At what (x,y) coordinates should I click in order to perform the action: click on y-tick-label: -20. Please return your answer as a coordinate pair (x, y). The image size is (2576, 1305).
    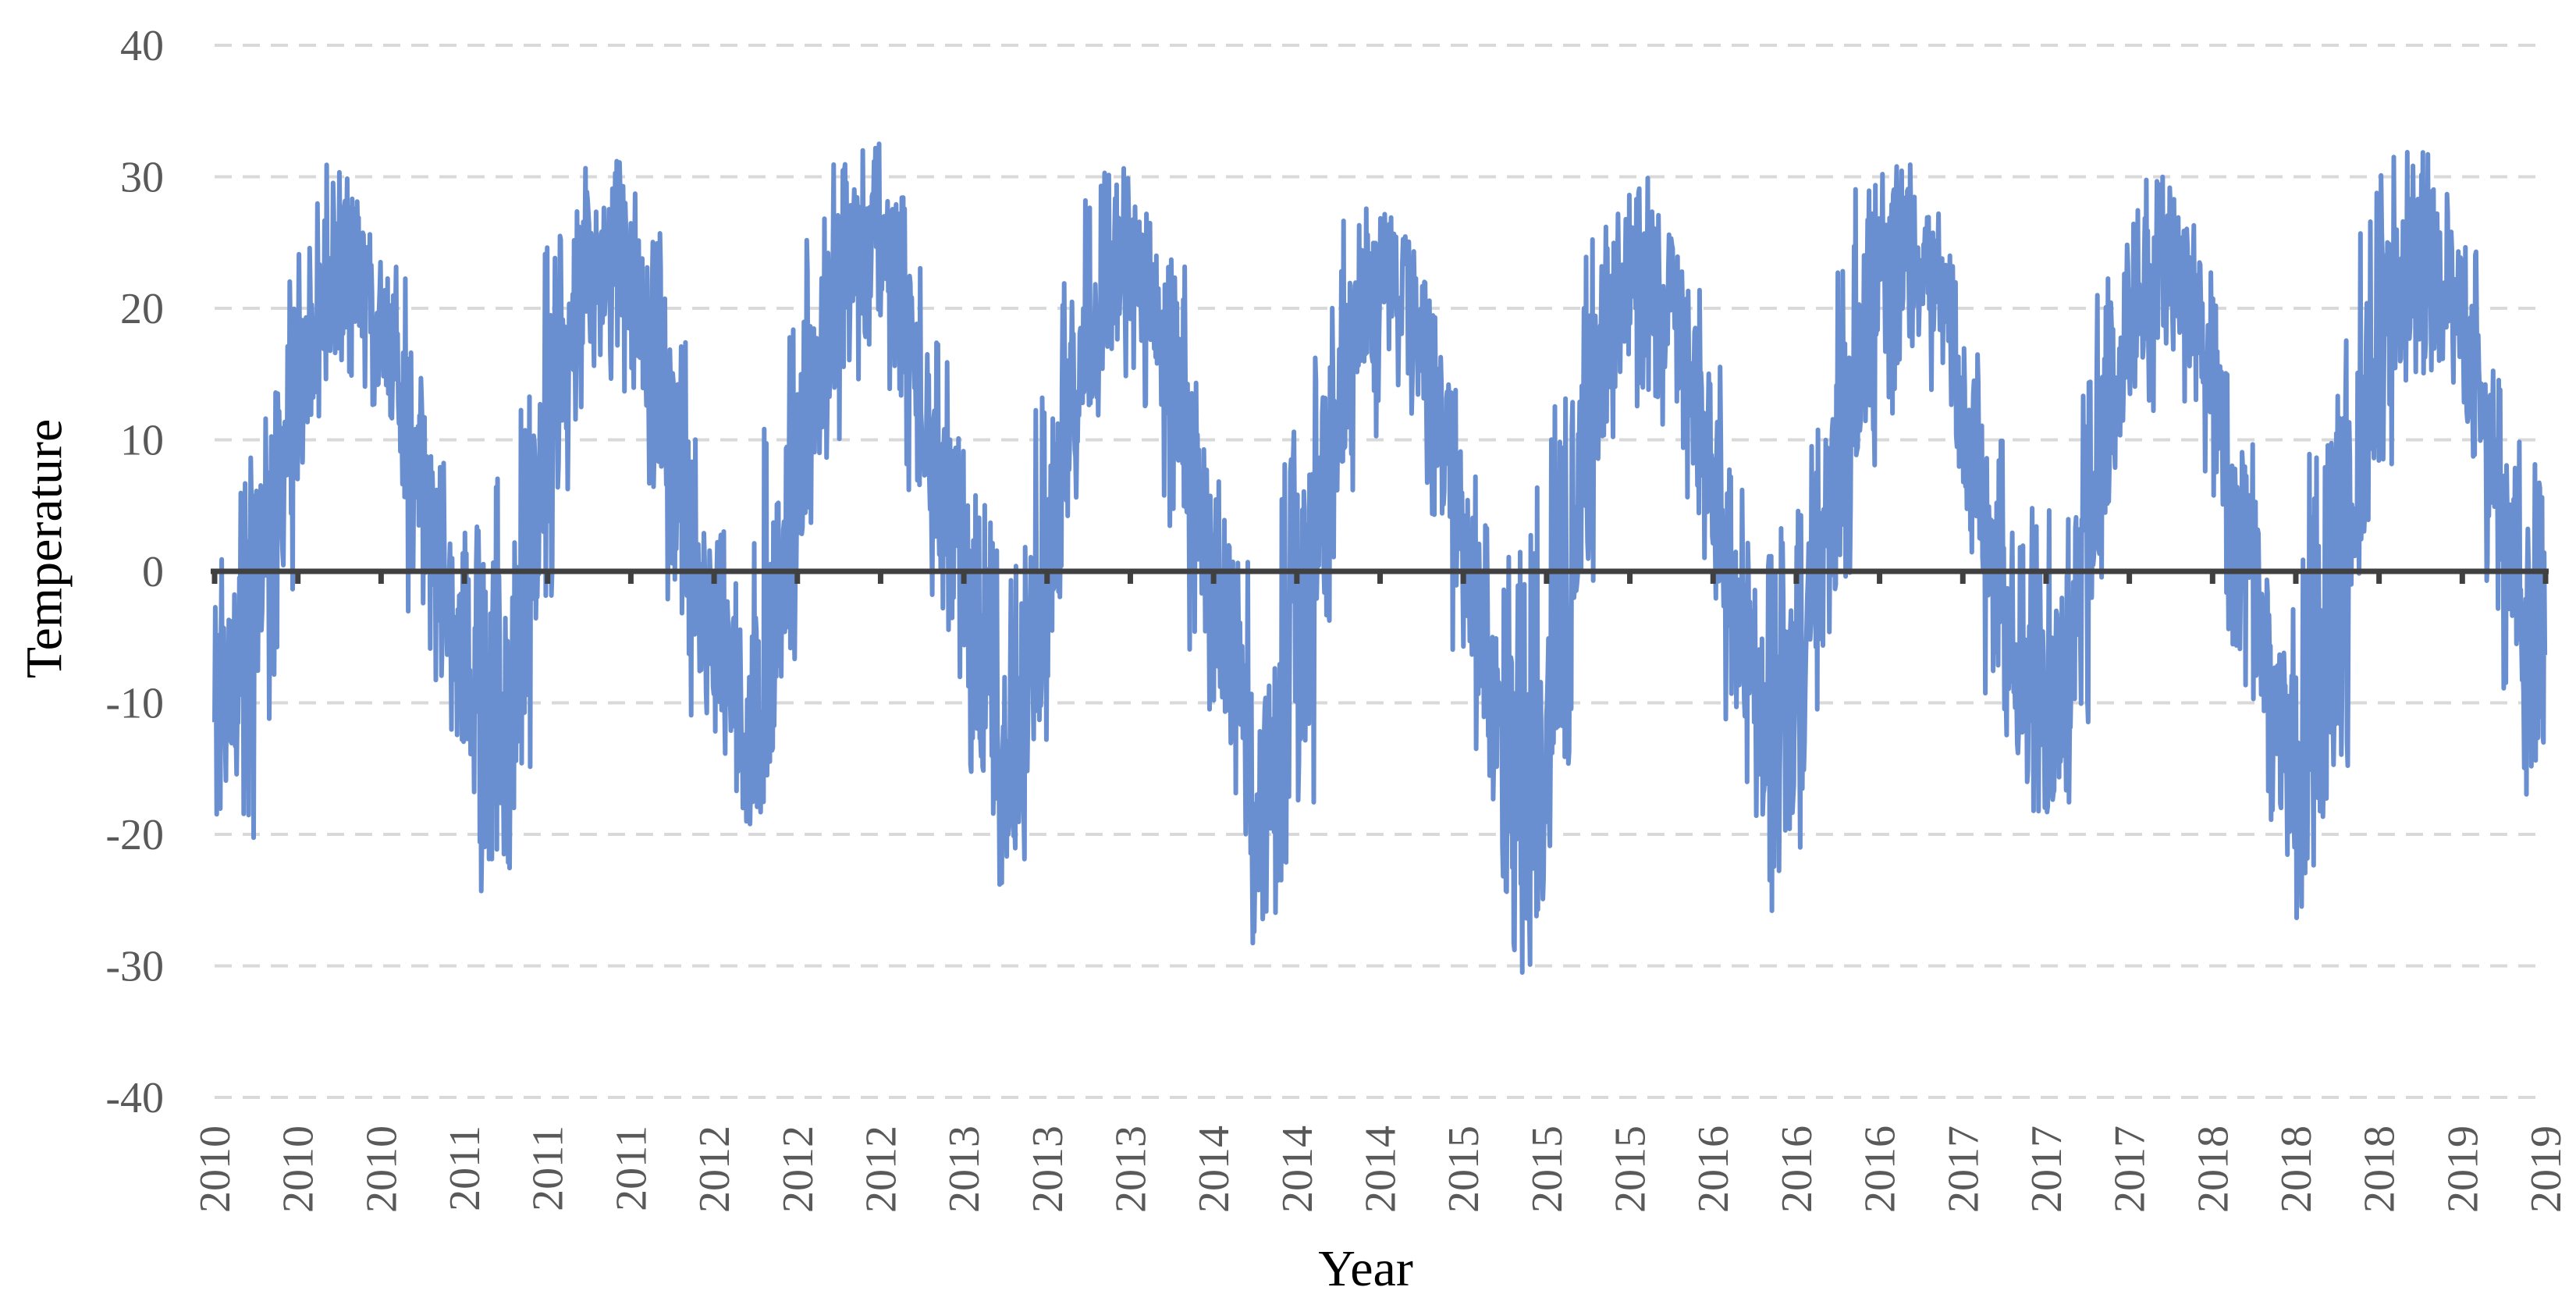
    Looking at the image, I should click on (134, 835).